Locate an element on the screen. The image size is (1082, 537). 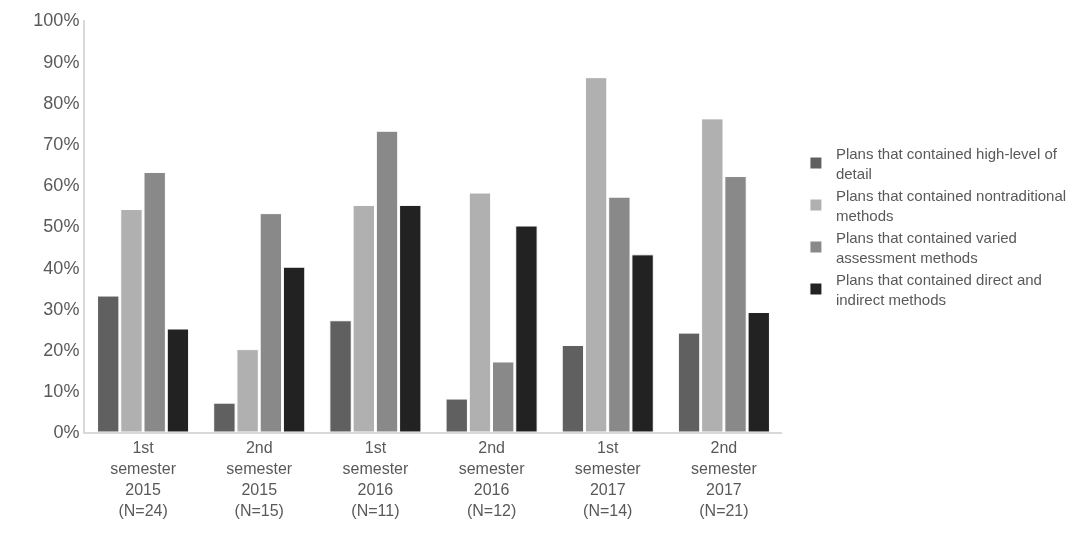
legend-label: Plans that contained varied assessment methods is located at coordinates (926, 247).